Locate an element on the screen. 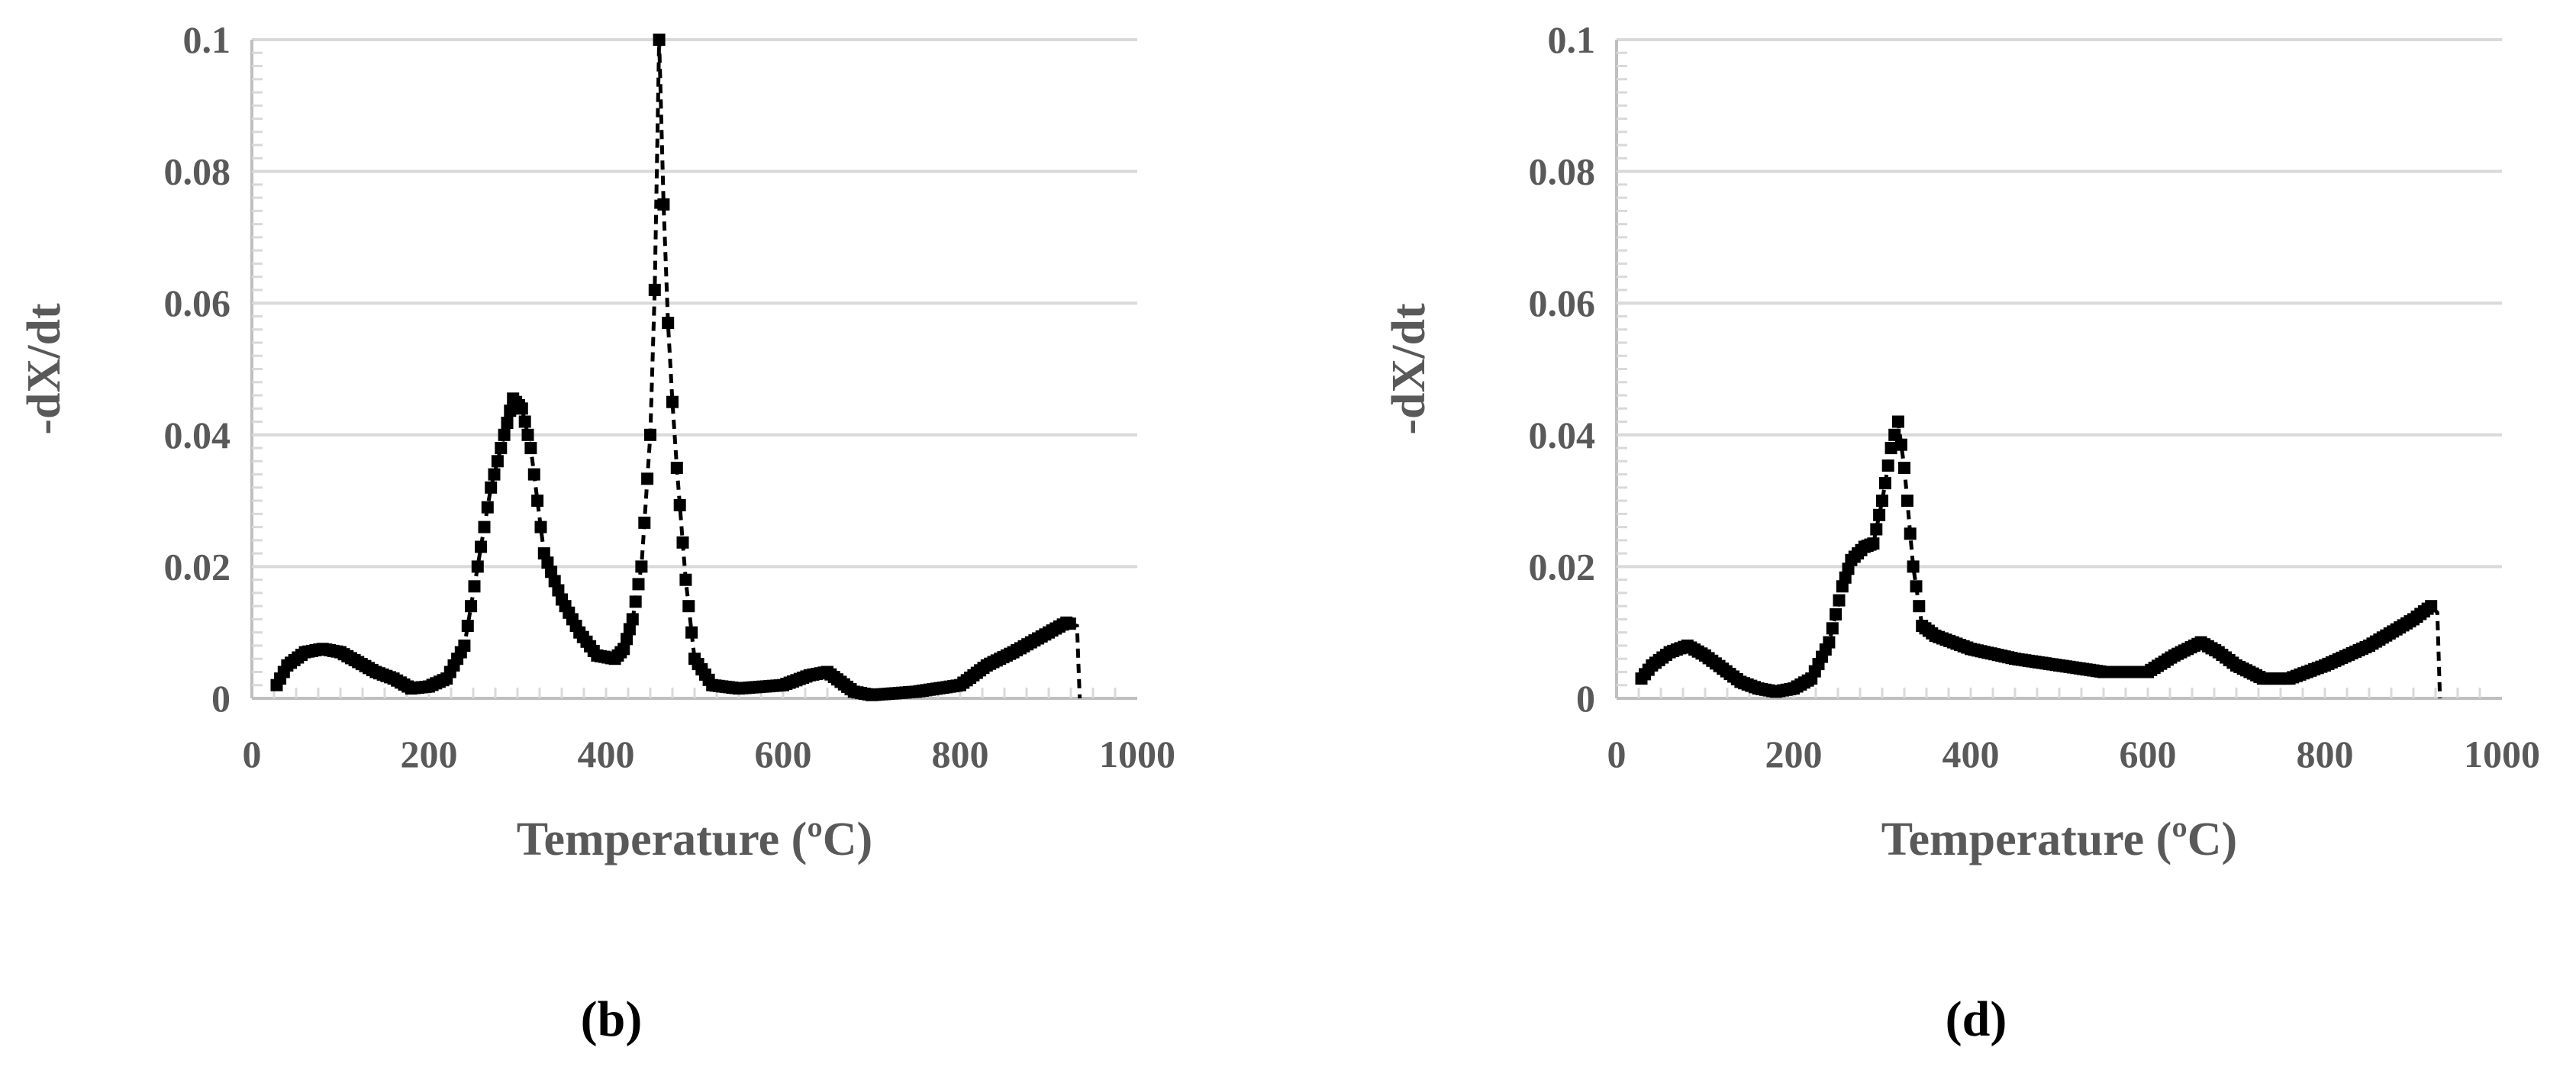 The height and width of the screenshot is (1070, 2576). x-tick-label: 400 is located at coordinates (607, 754).